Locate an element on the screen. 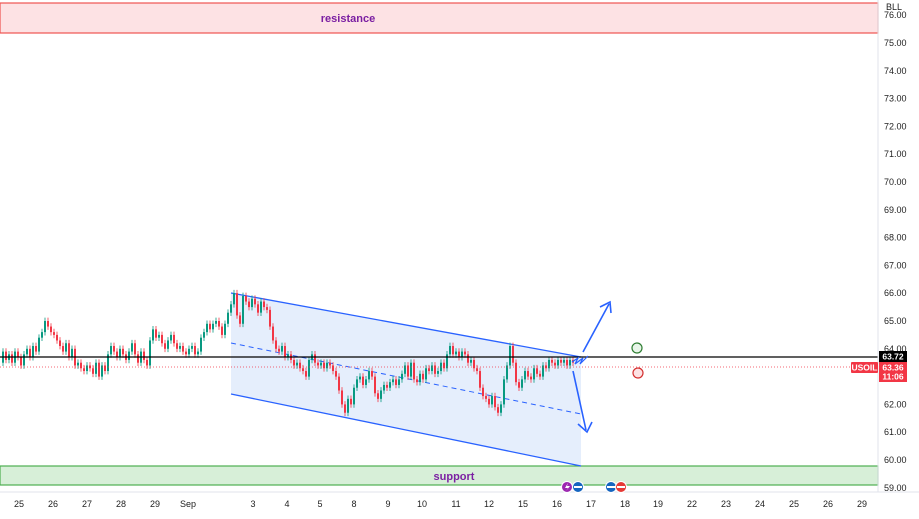 The image size is (919, 519). bearish-arrow is located at coordinates (582, 402).